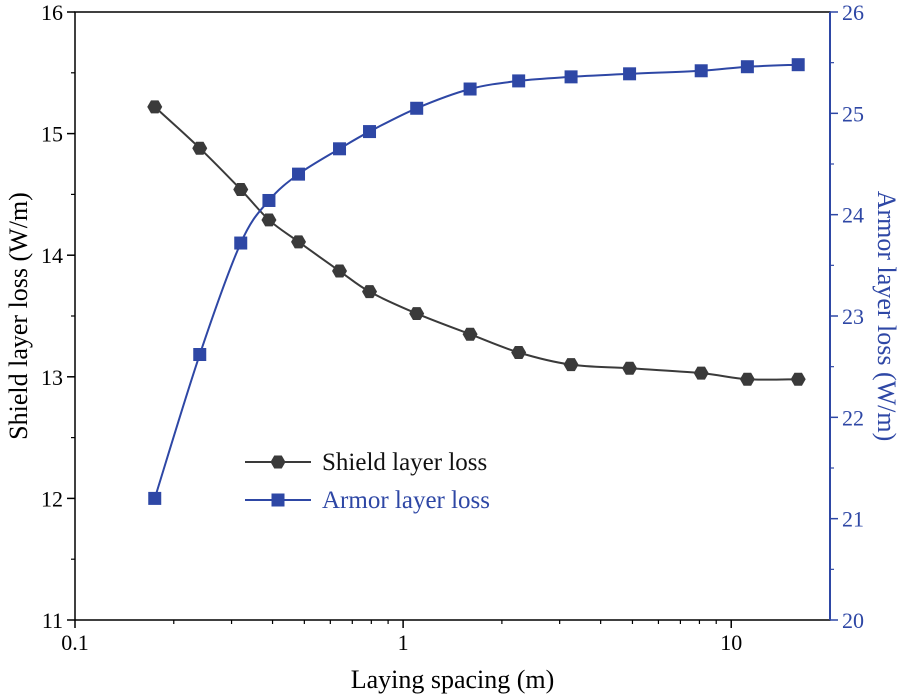 The image size is (905, 698). Describe the element at coordinates (853, 316) in the screenshot. I see `right-y-tick-label: 23` at that location.